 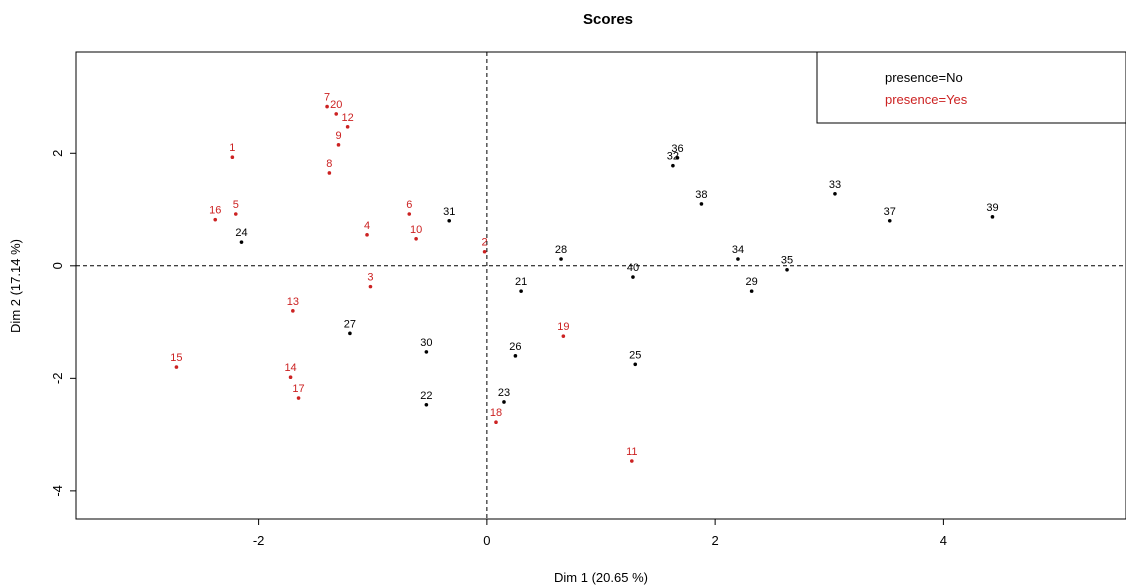 What do you see at coordinates (738, 250) in the screenshot?
I see `point-label-34: 34` at bounding box center [738, 250].